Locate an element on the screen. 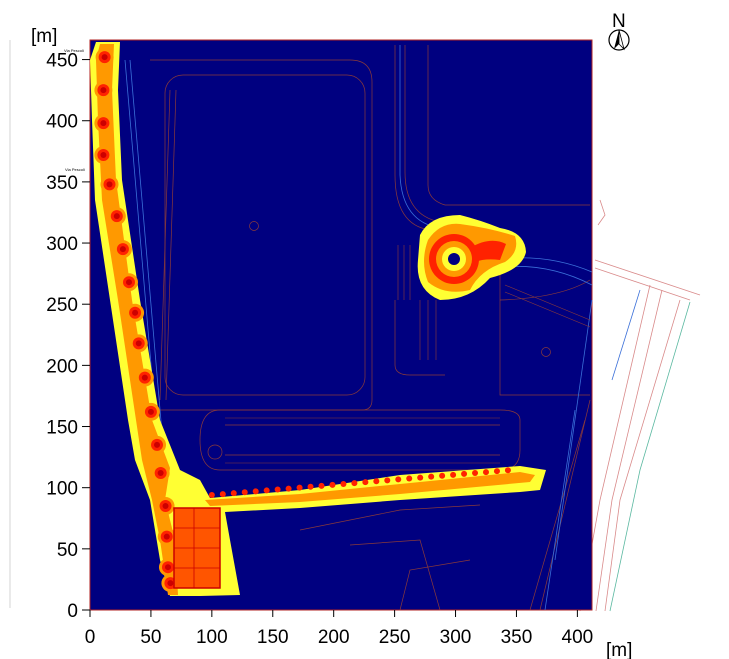 Image resolution: width=729 pixels, height=659 pixels. x-axis: 0 50 100 150 200 250 300 350 400 is located at coordinates (339, 629).